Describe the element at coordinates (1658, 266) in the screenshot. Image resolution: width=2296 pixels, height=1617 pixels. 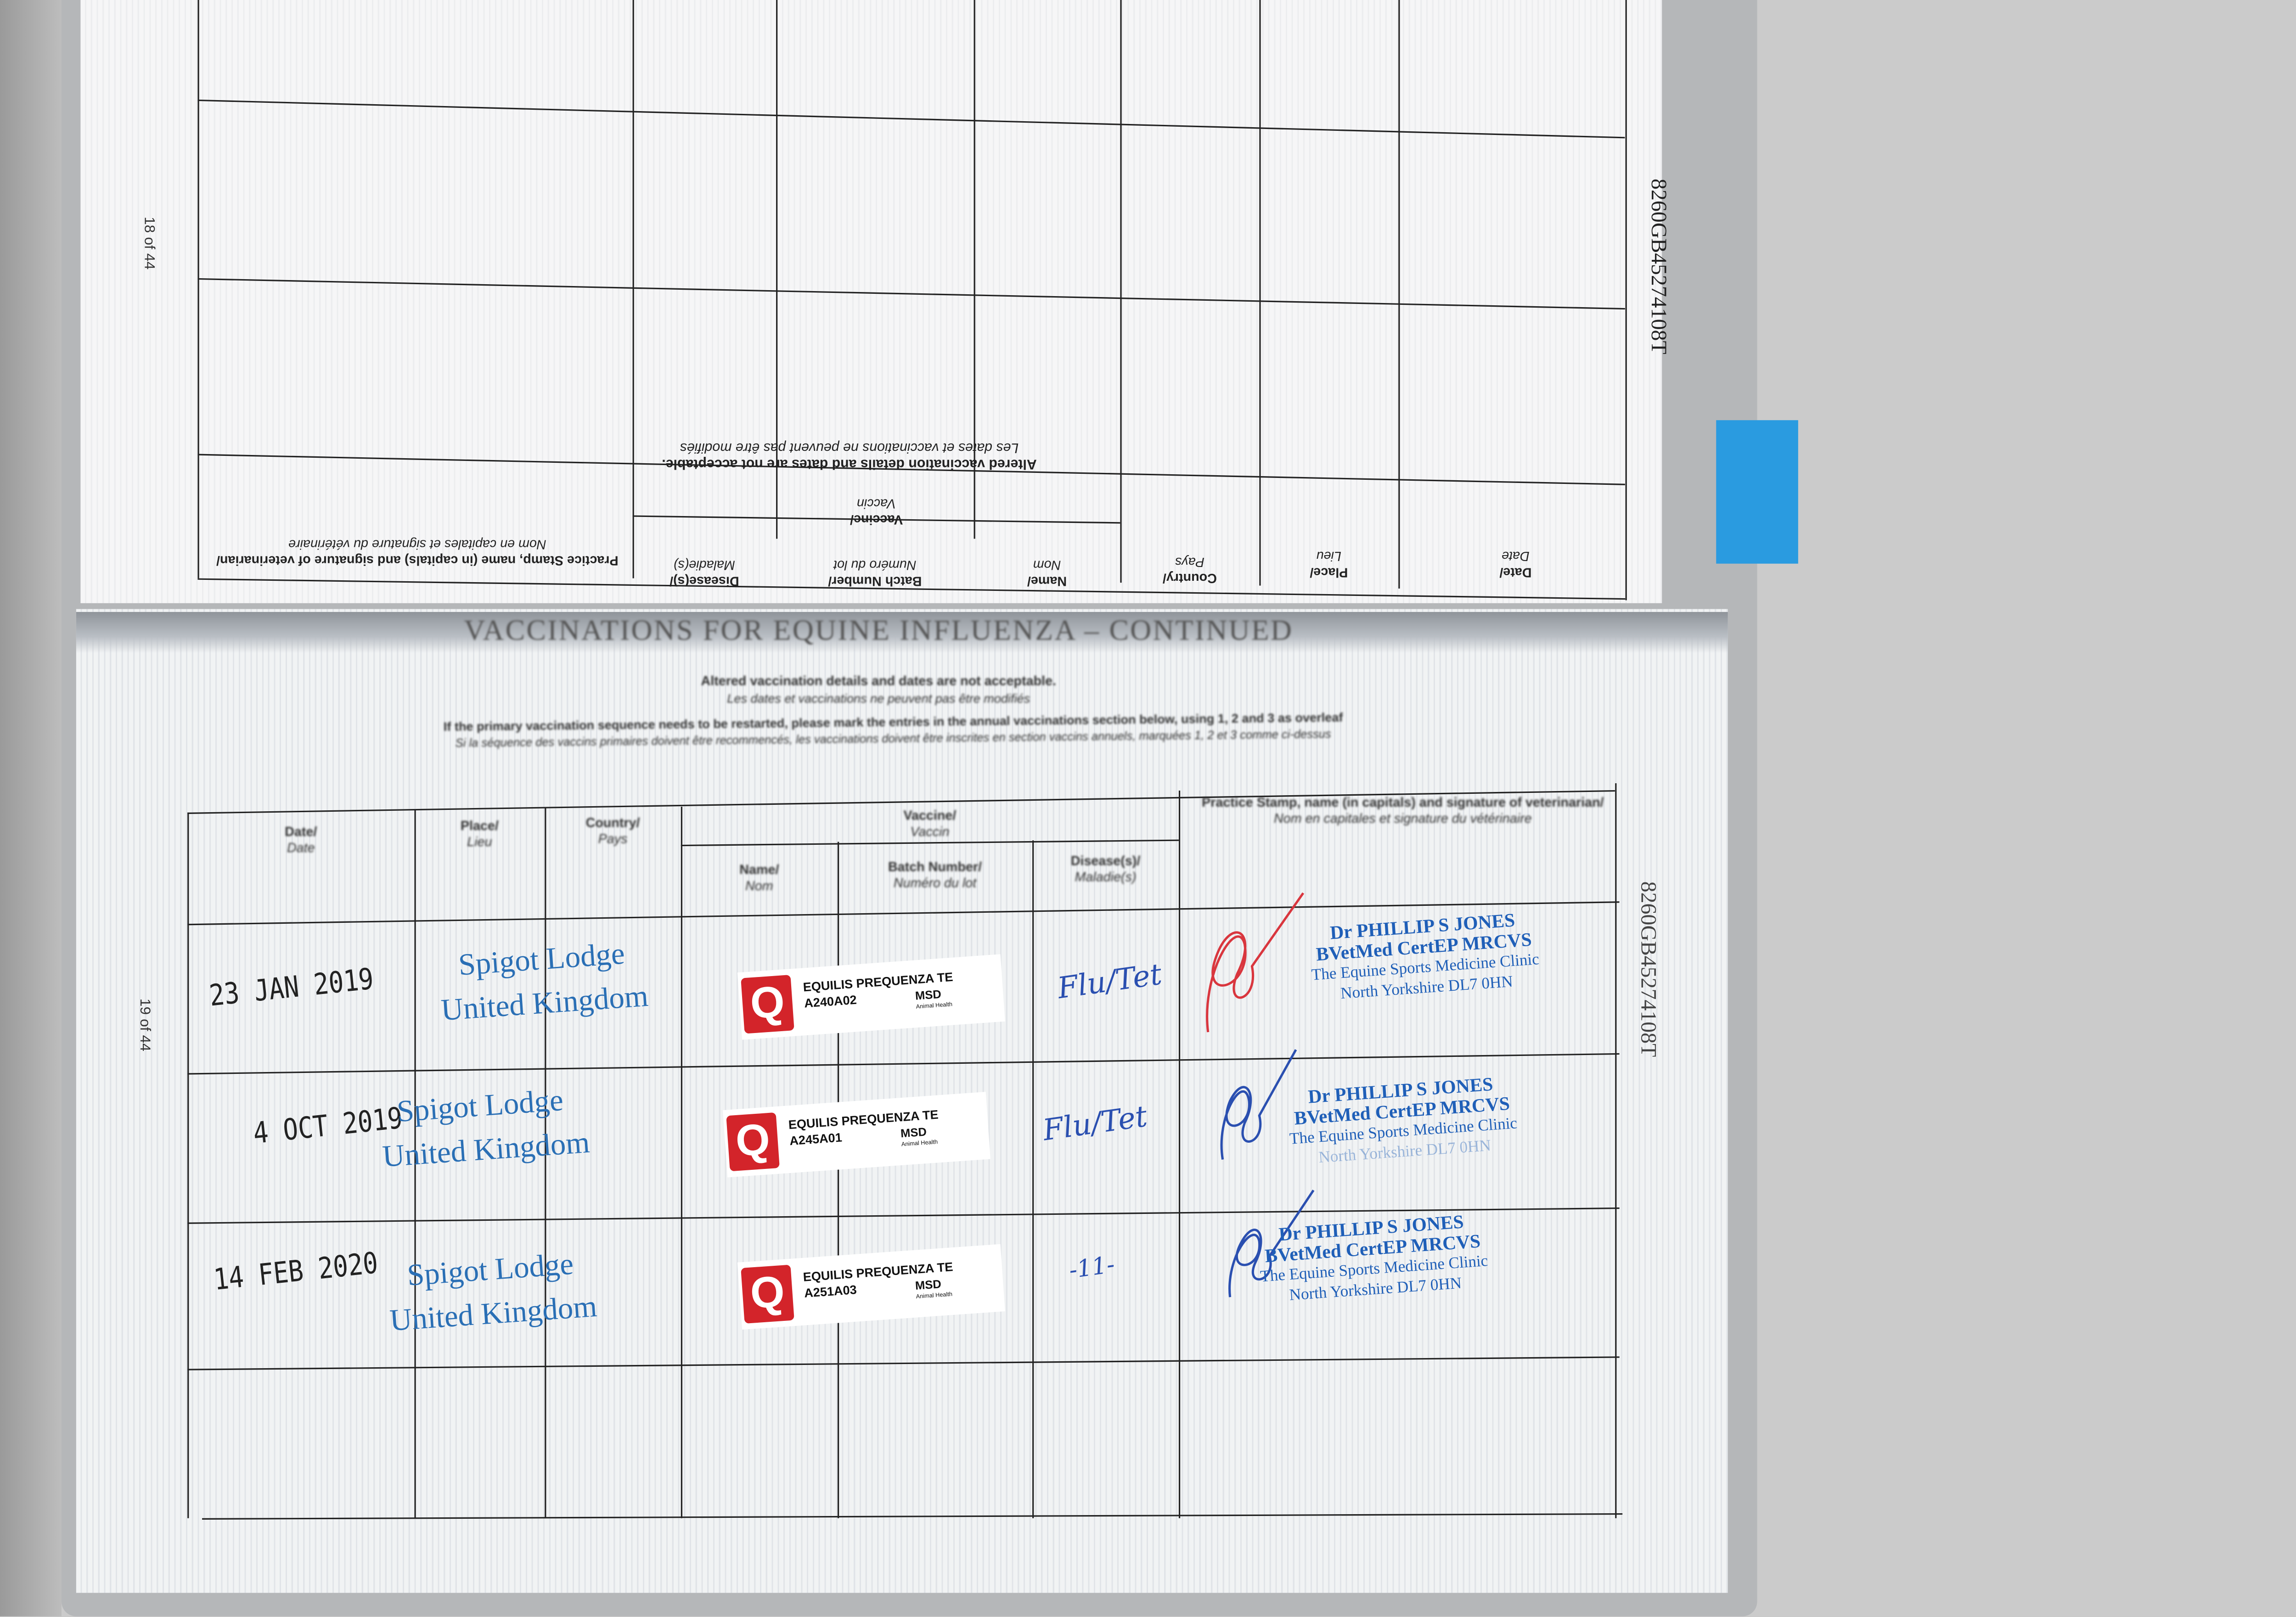
I see `passport-id-top: 8260GB45274108T` at that location.